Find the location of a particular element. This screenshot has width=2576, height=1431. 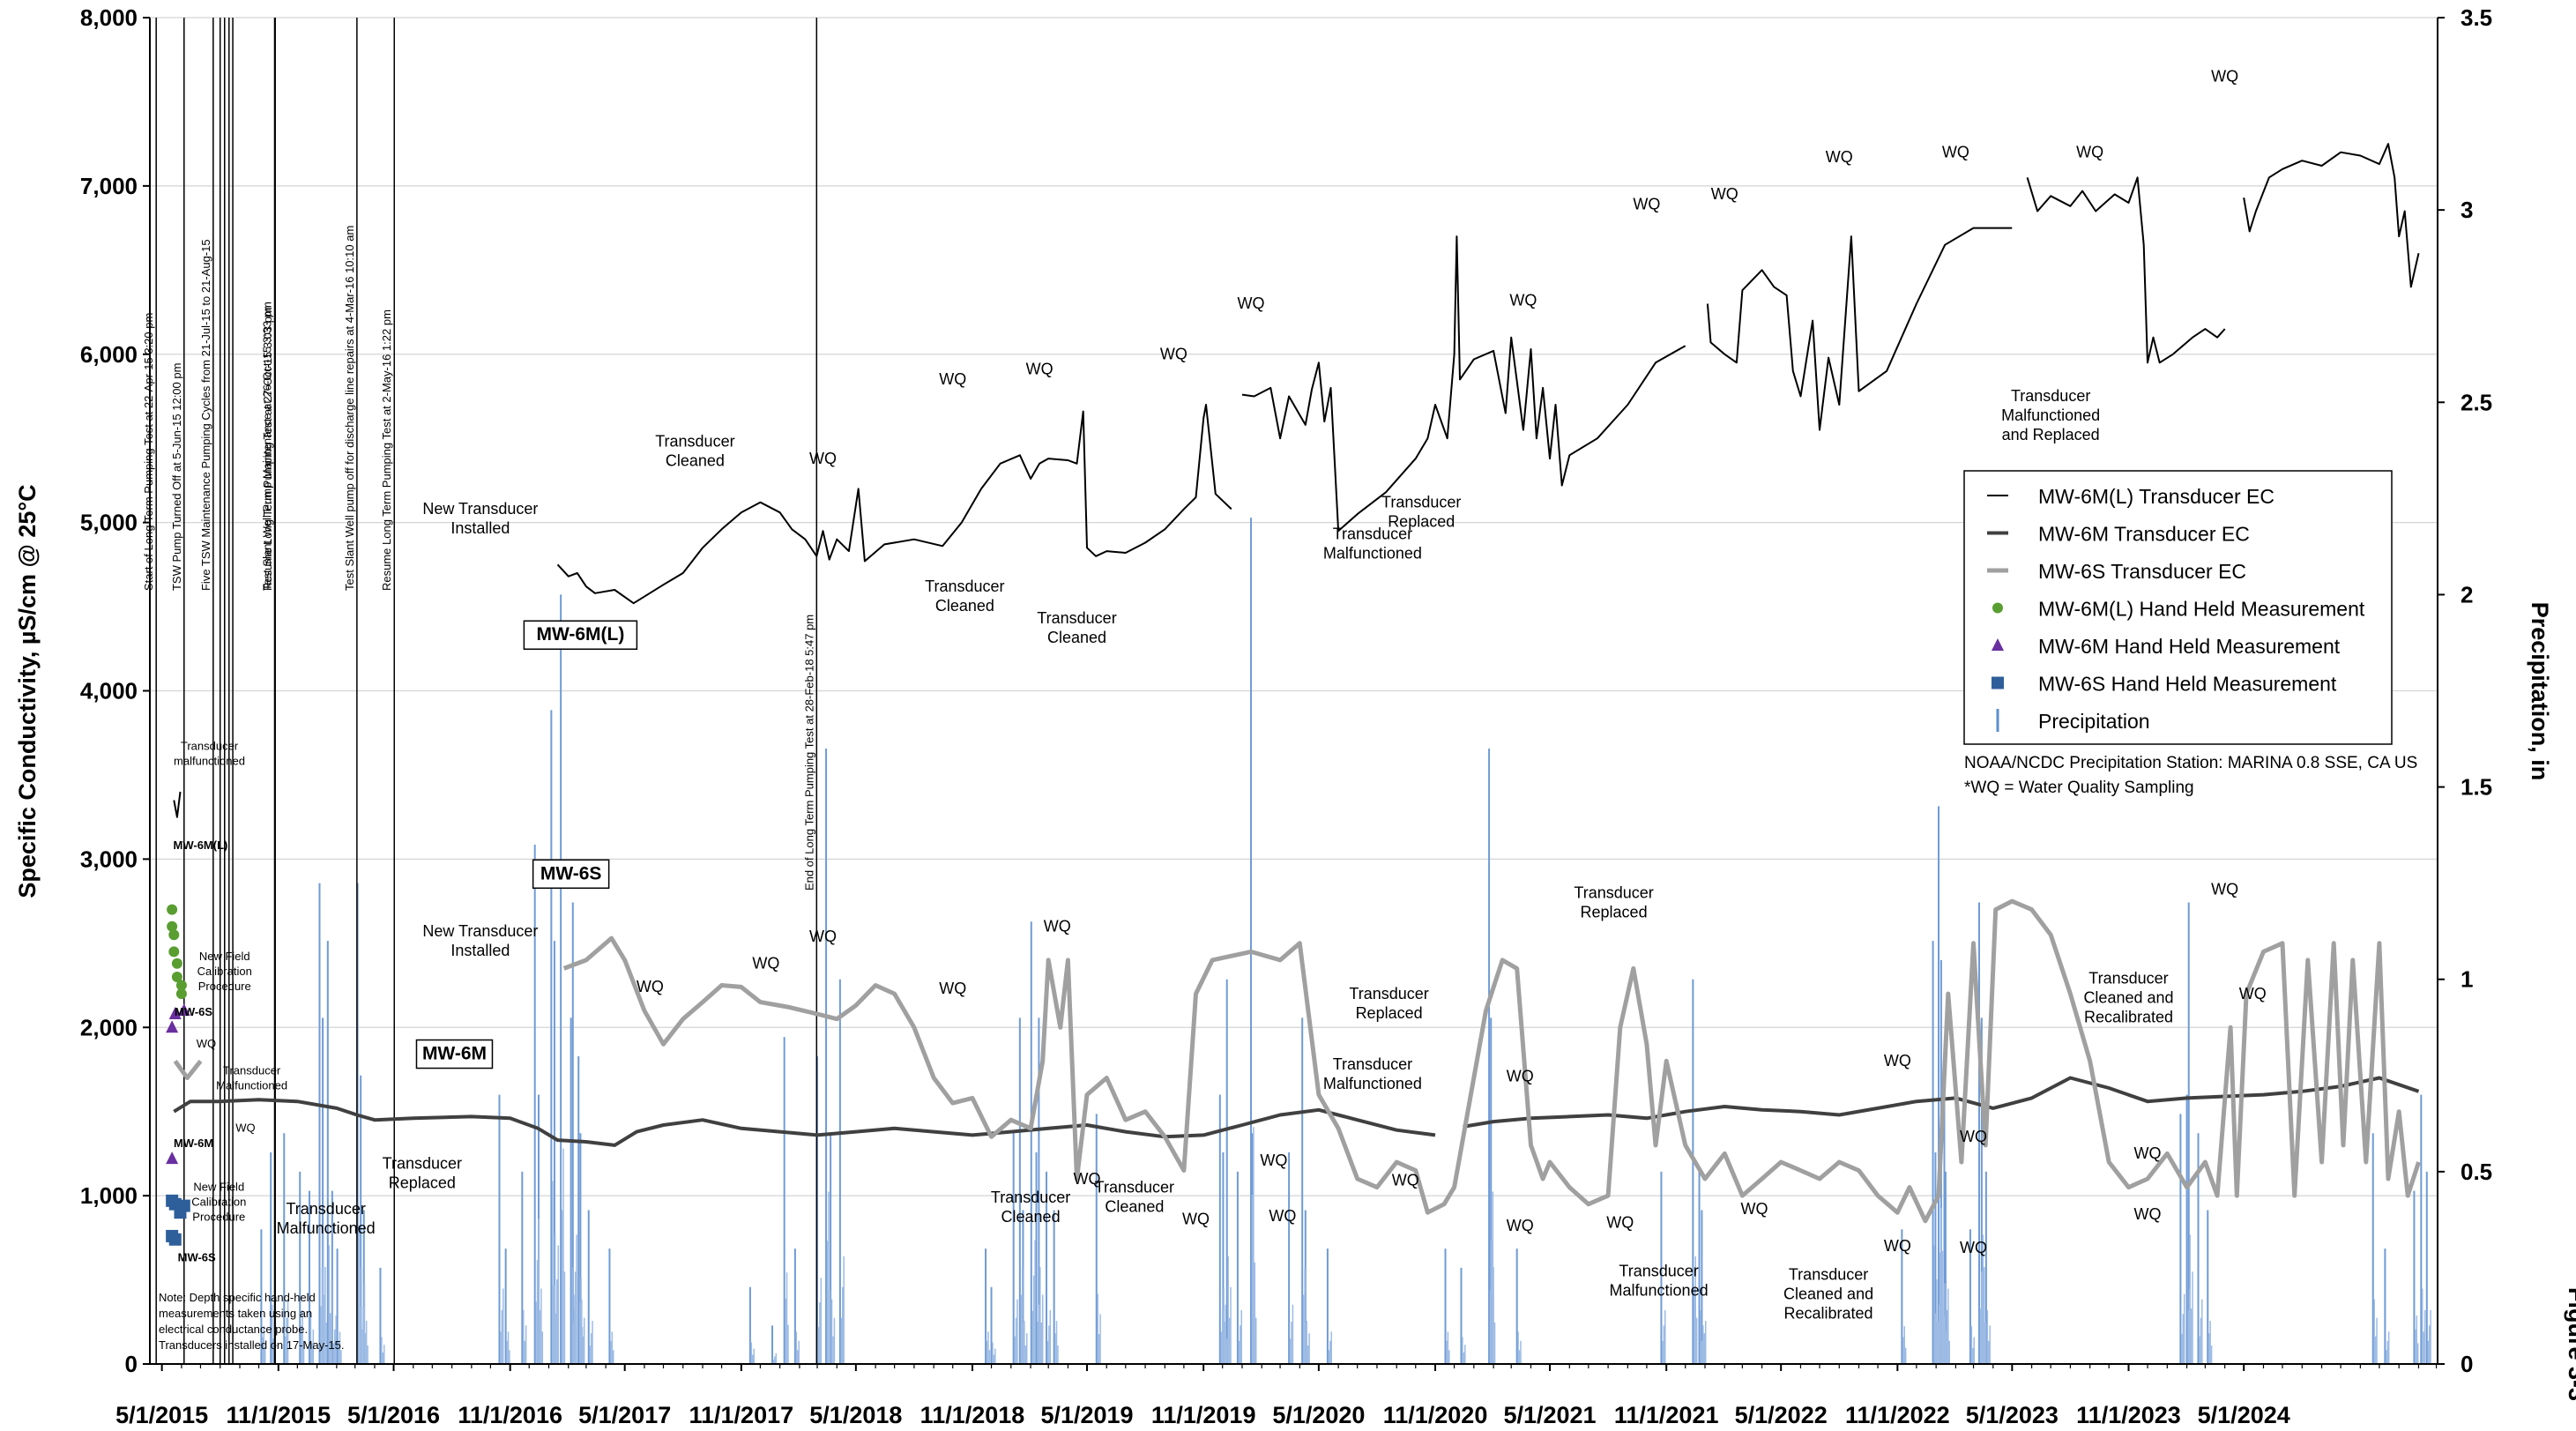

y2-tick-label: 2.5 is located at coordinates (2476, 402).